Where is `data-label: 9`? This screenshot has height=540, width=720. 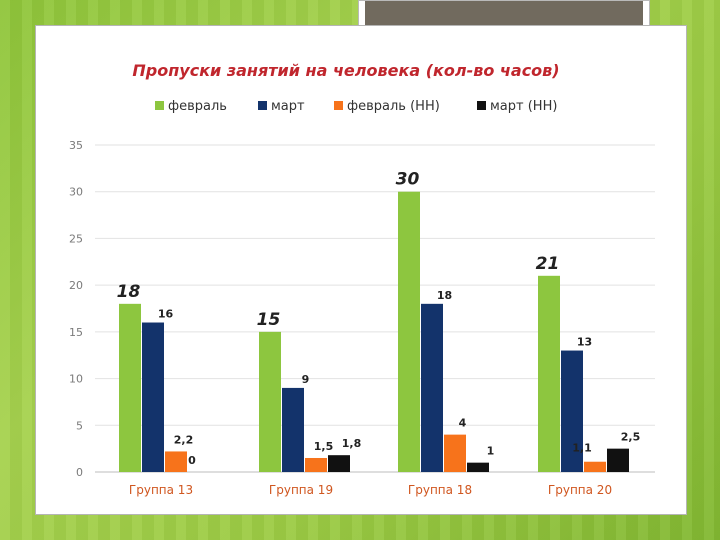
data-label: 9 is located at coordinates (306, 379).